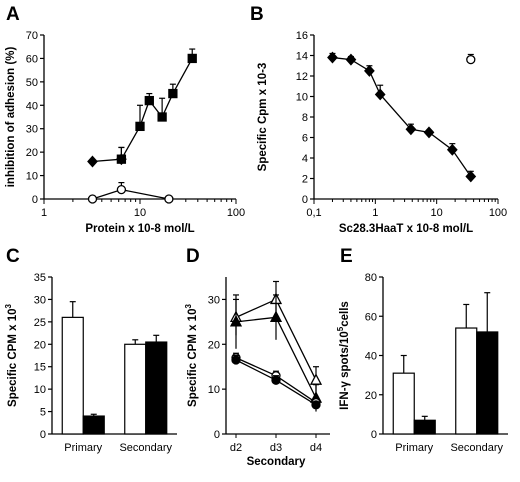  I want to click on y-axis-label: Specific Cpm x 10-3, so click(263, 117).